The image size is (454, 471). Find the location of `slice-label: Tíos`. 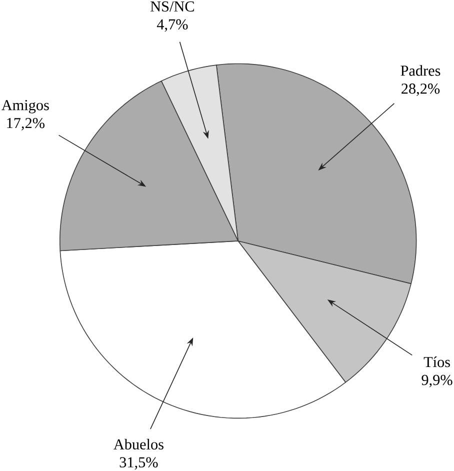

slice-label: Tíos is located at coordinates (437, 362).